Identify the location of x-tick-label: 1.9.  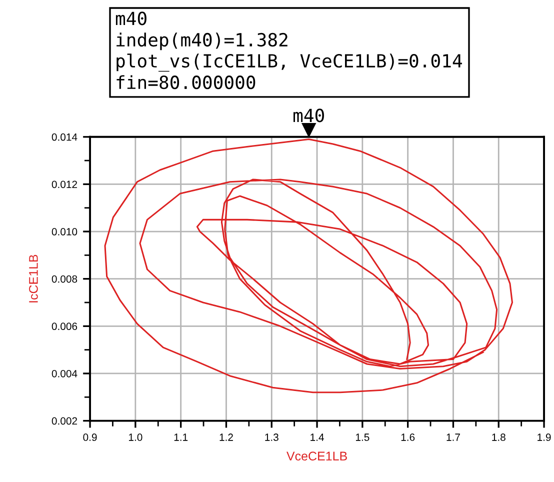
(544, 437).